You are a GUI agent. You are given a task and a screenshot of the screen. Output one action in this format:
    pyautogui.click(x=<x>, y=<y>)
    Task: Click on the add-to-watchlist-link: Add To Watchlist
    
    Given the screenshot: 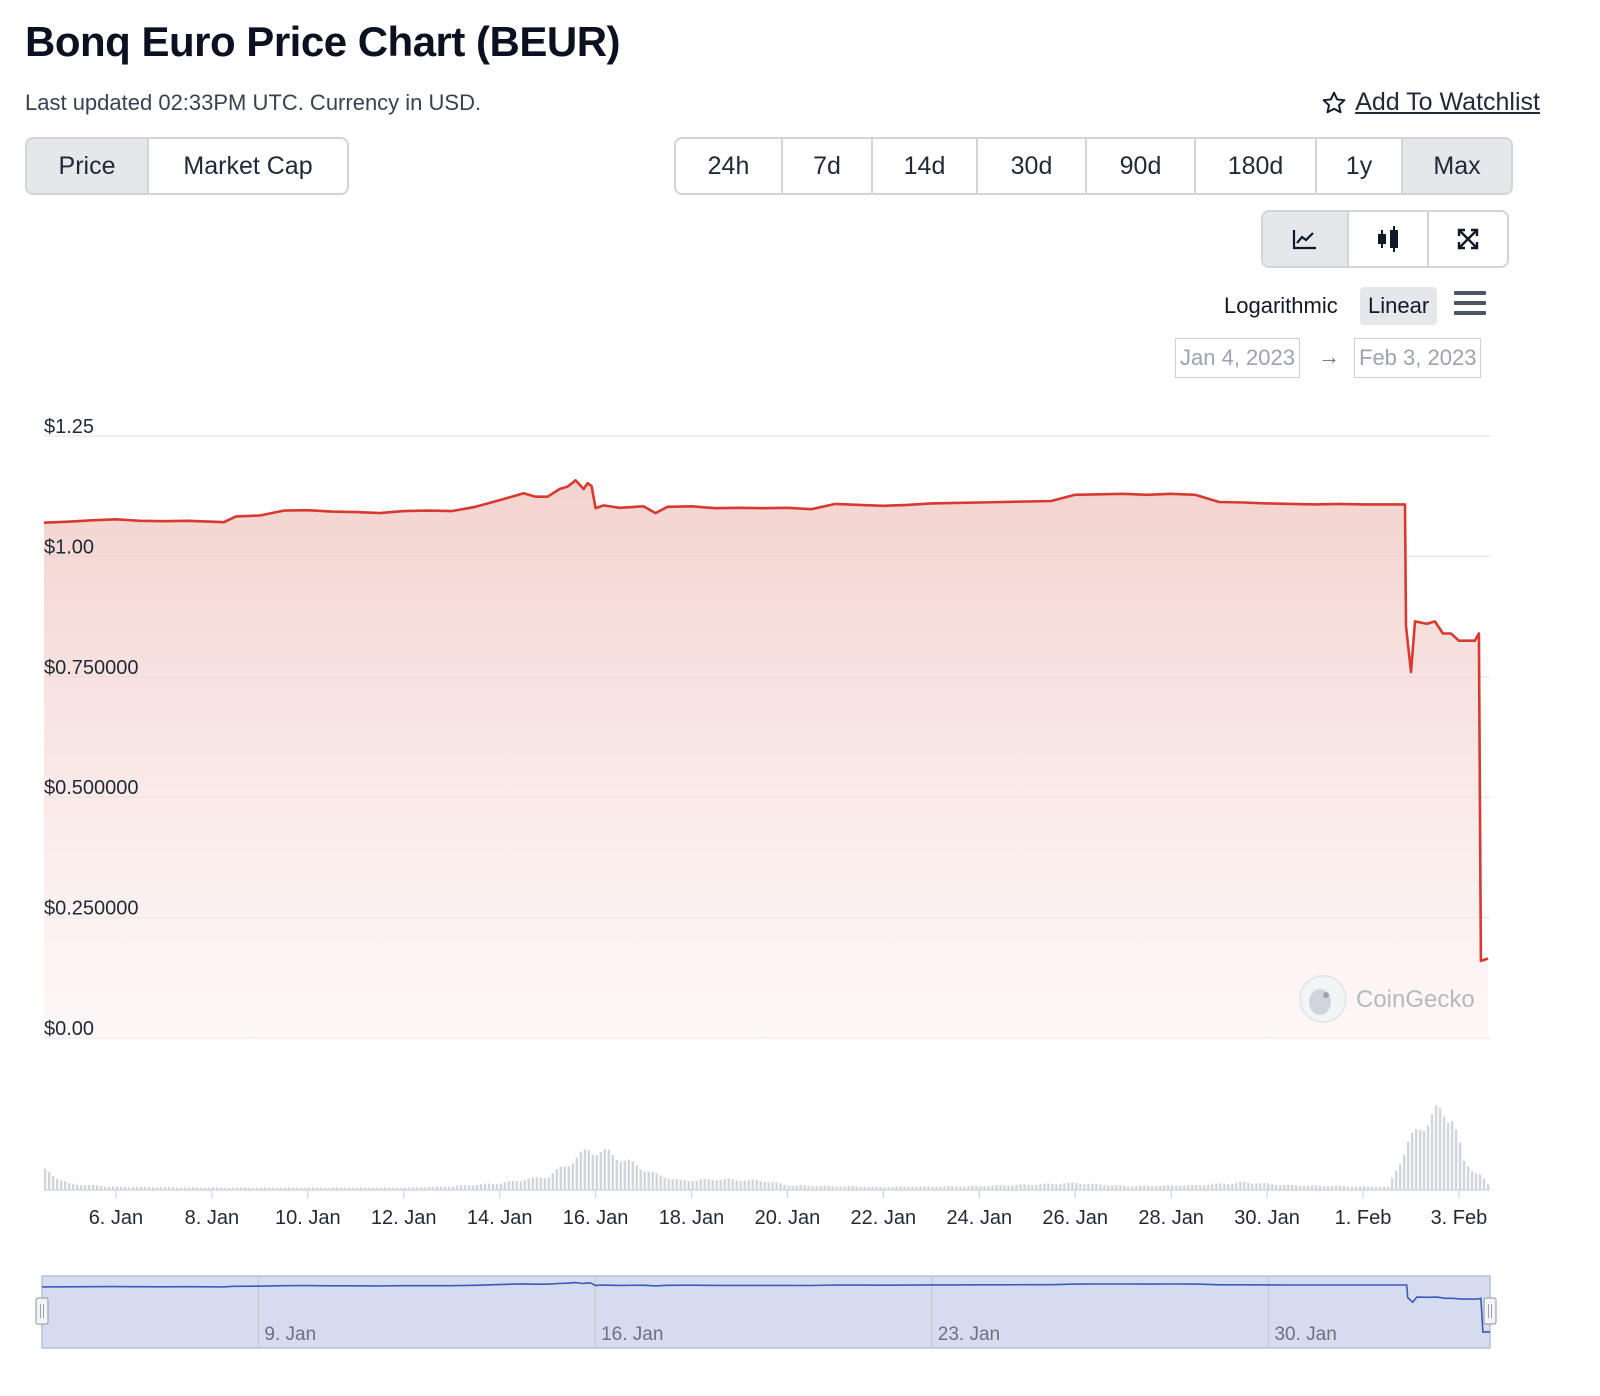 What is the action you would take?
    pyautogui.click(x=1430, y=102)
    